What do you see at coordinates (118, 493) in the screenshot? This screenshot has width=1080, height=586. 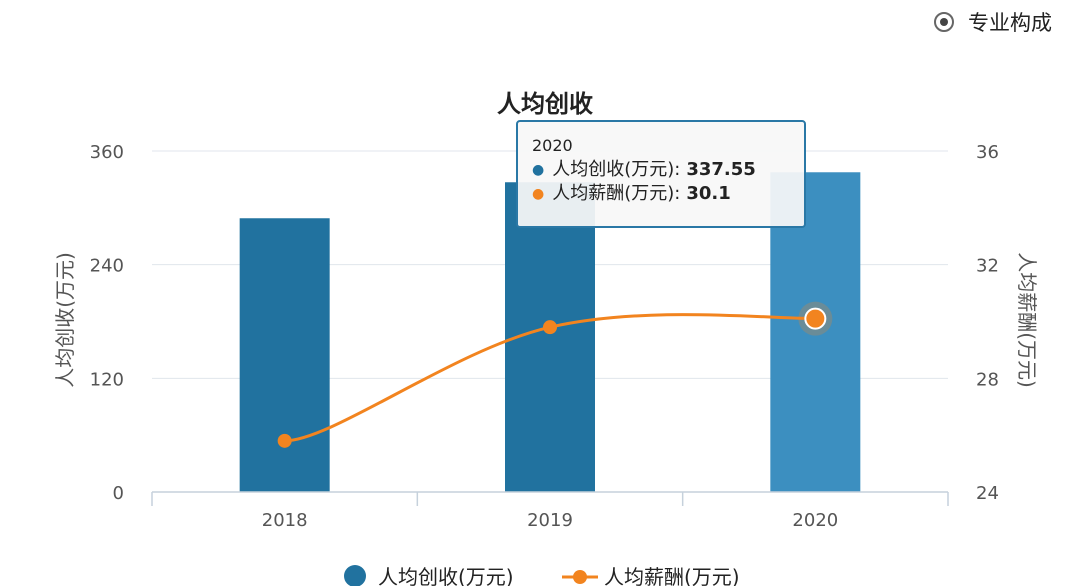 I see `y-left-tick-label: 0` at bounding box center [118, 493].